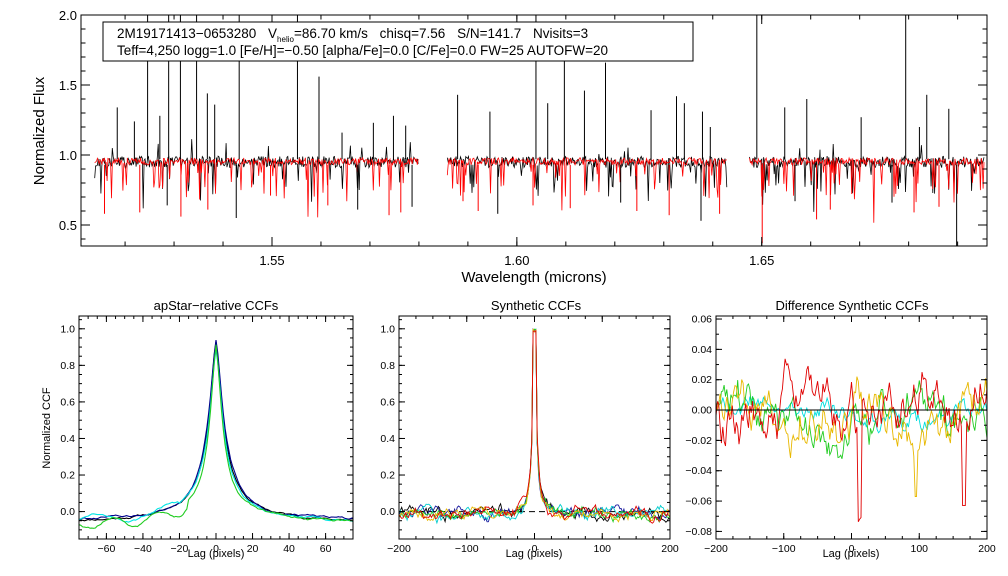 Image resolution: width=1008 pixels, height=576 pixels. Describe the element at coordinates (271, 260) in the screenshot. I see `x-tick-label: 1.55` at that location.